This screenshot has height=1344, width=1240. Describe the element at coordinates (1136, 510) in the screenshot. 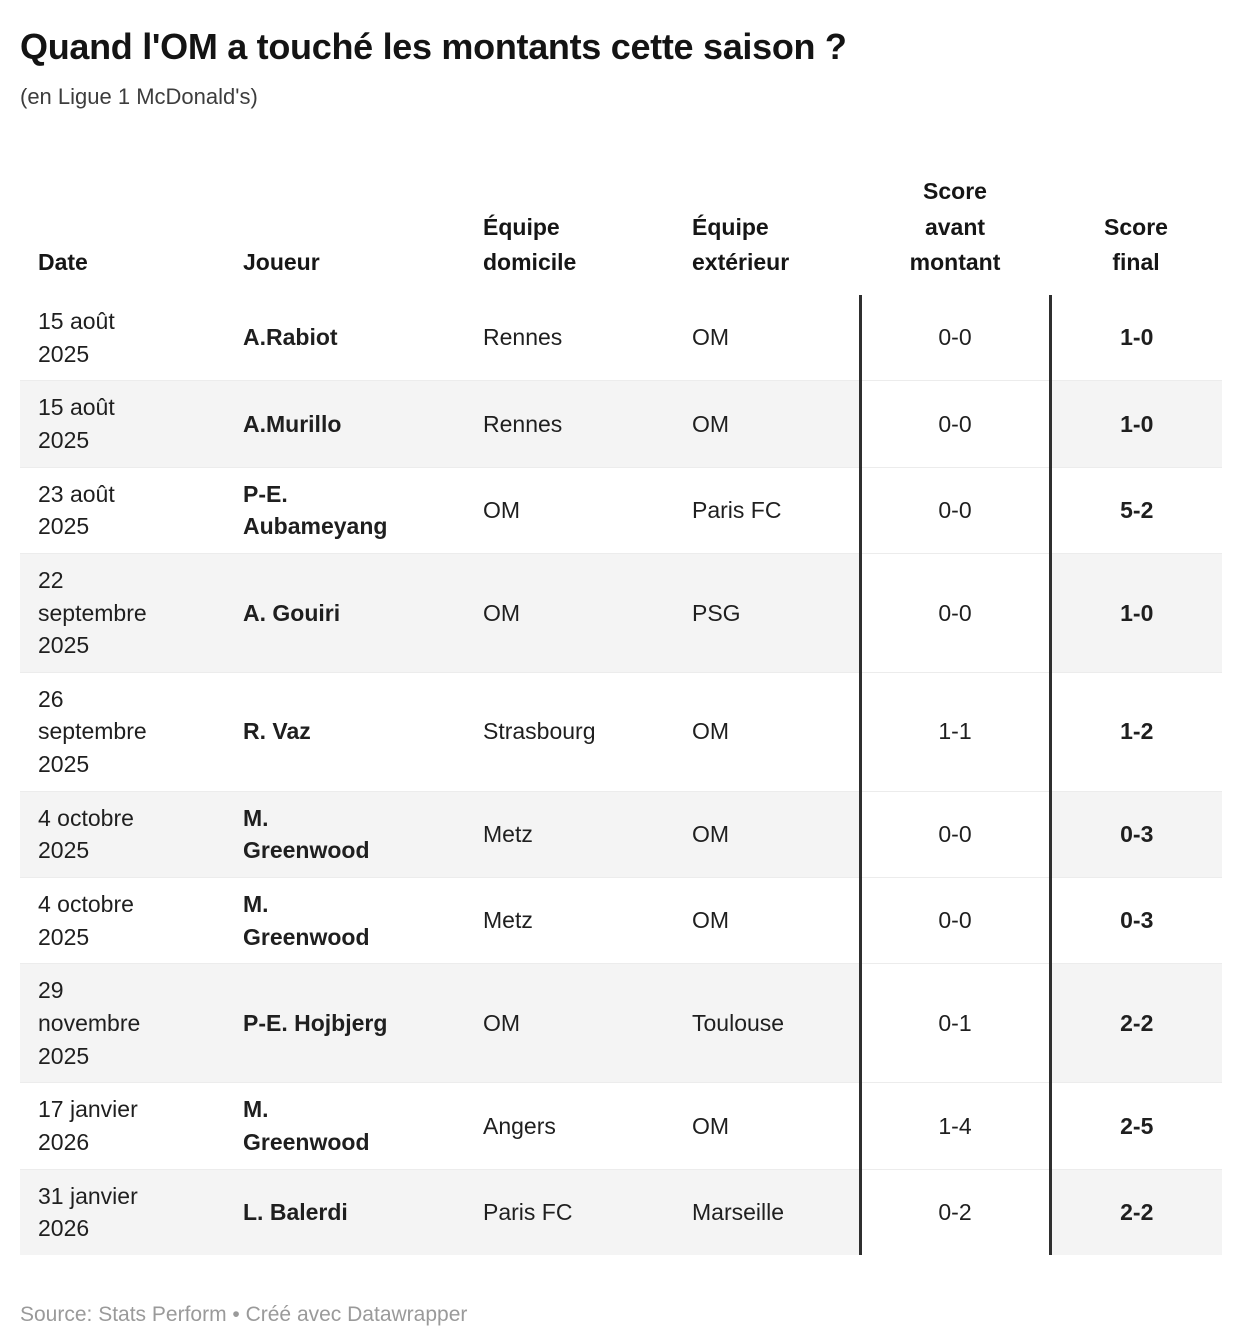

I see `cell-score-final: 5-2` at that location.